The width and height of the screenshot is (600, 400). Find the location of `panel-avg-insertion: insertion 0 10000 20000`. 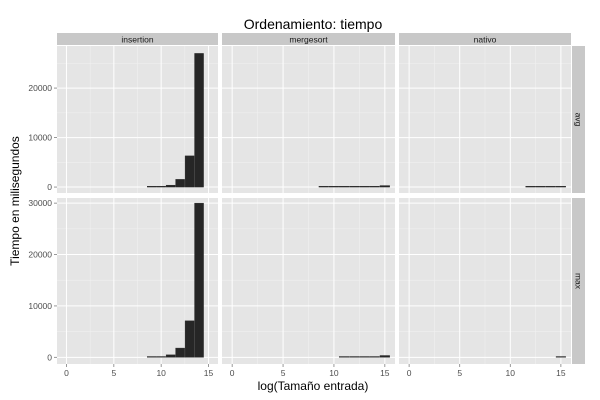

panel-avg-insertion: insertion 0 10000 20000 is located at coordinates (123, 113).